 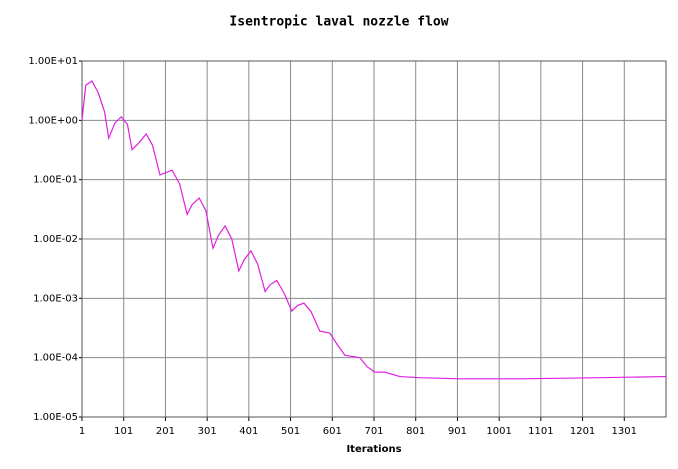 What do you see at coordinates (373, 449) in the screenshot?
I see `x-axis-label: Iterations` at bounding box center [373, 449].